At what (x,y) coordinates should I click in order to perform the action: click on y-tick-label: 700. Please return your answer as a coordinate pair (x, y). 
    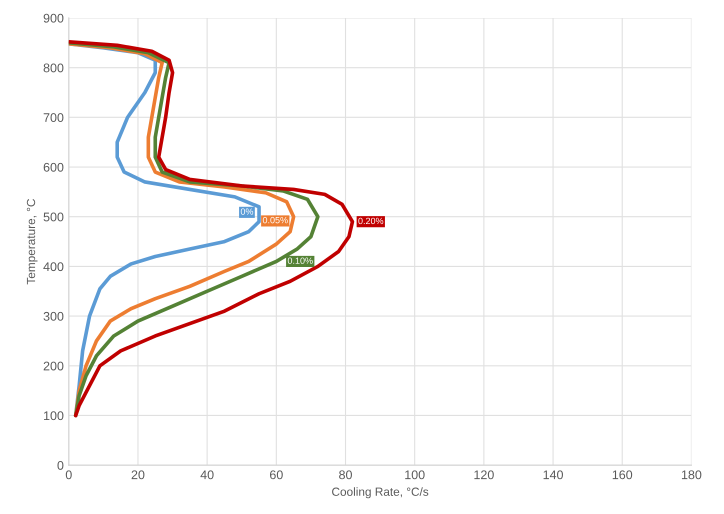
    Looking at the image, I should click on (54, 117).